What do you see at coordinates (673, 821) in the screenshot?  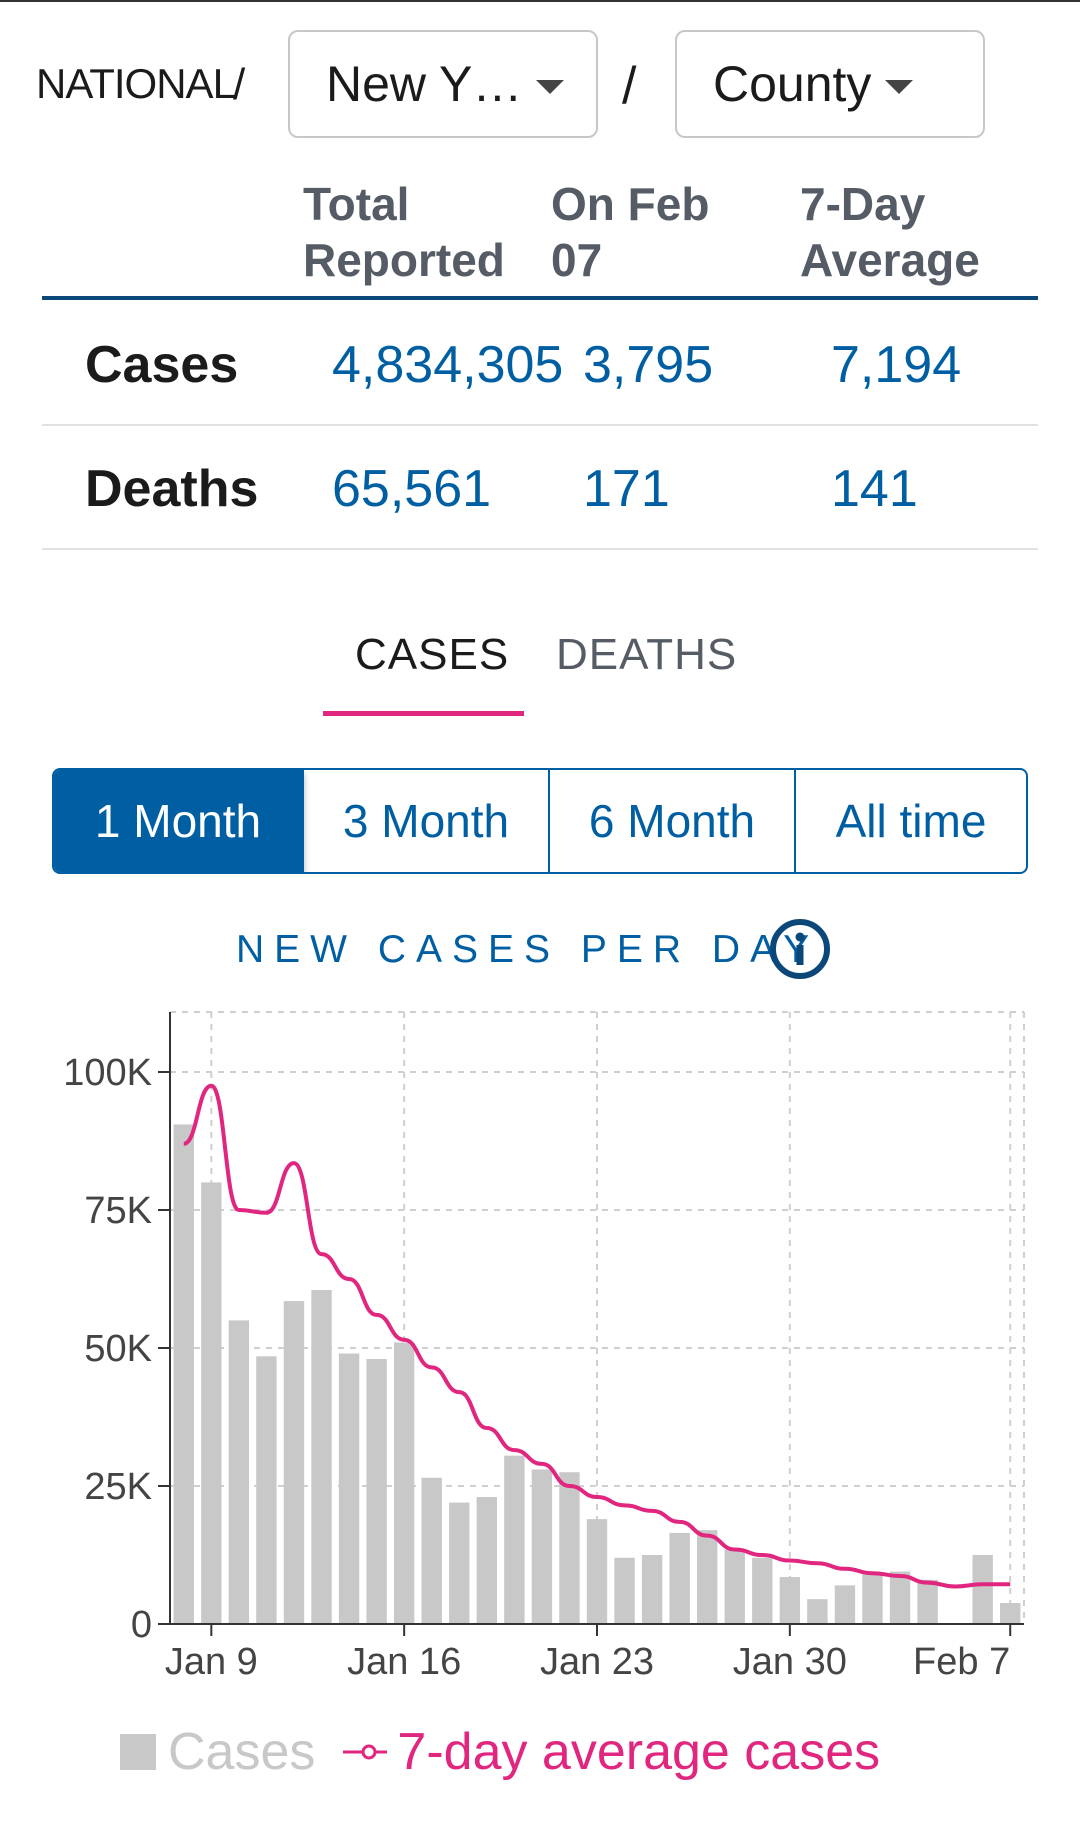 I see `range-6-month-button: 6 Month` at bounding box center [673, 821].